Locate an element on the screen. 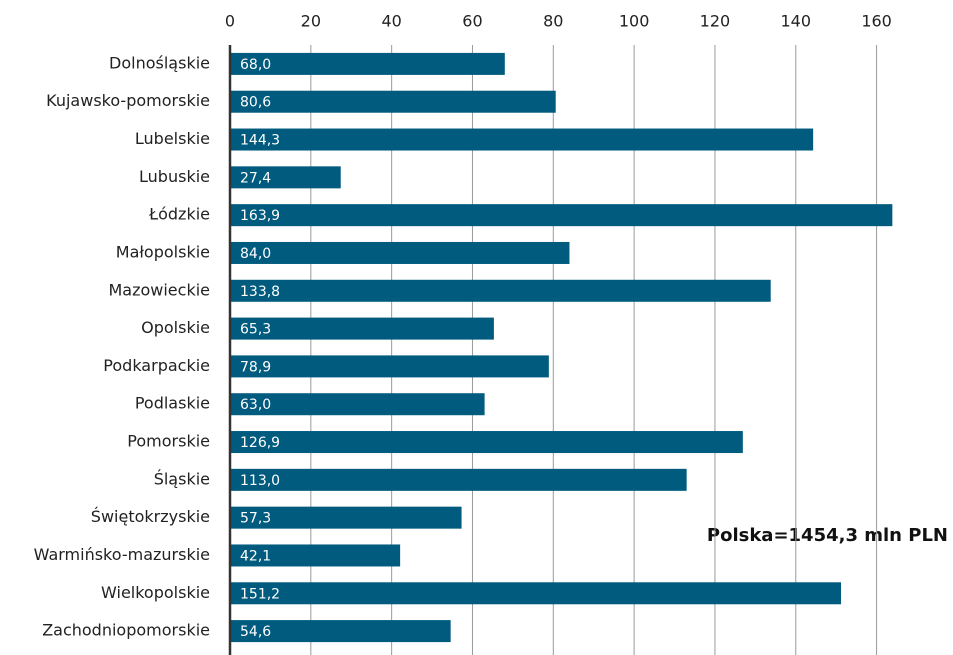 The width and height of the screenshot is (953, 655). value-label: 63,0 is located at coordinates (255, 405).